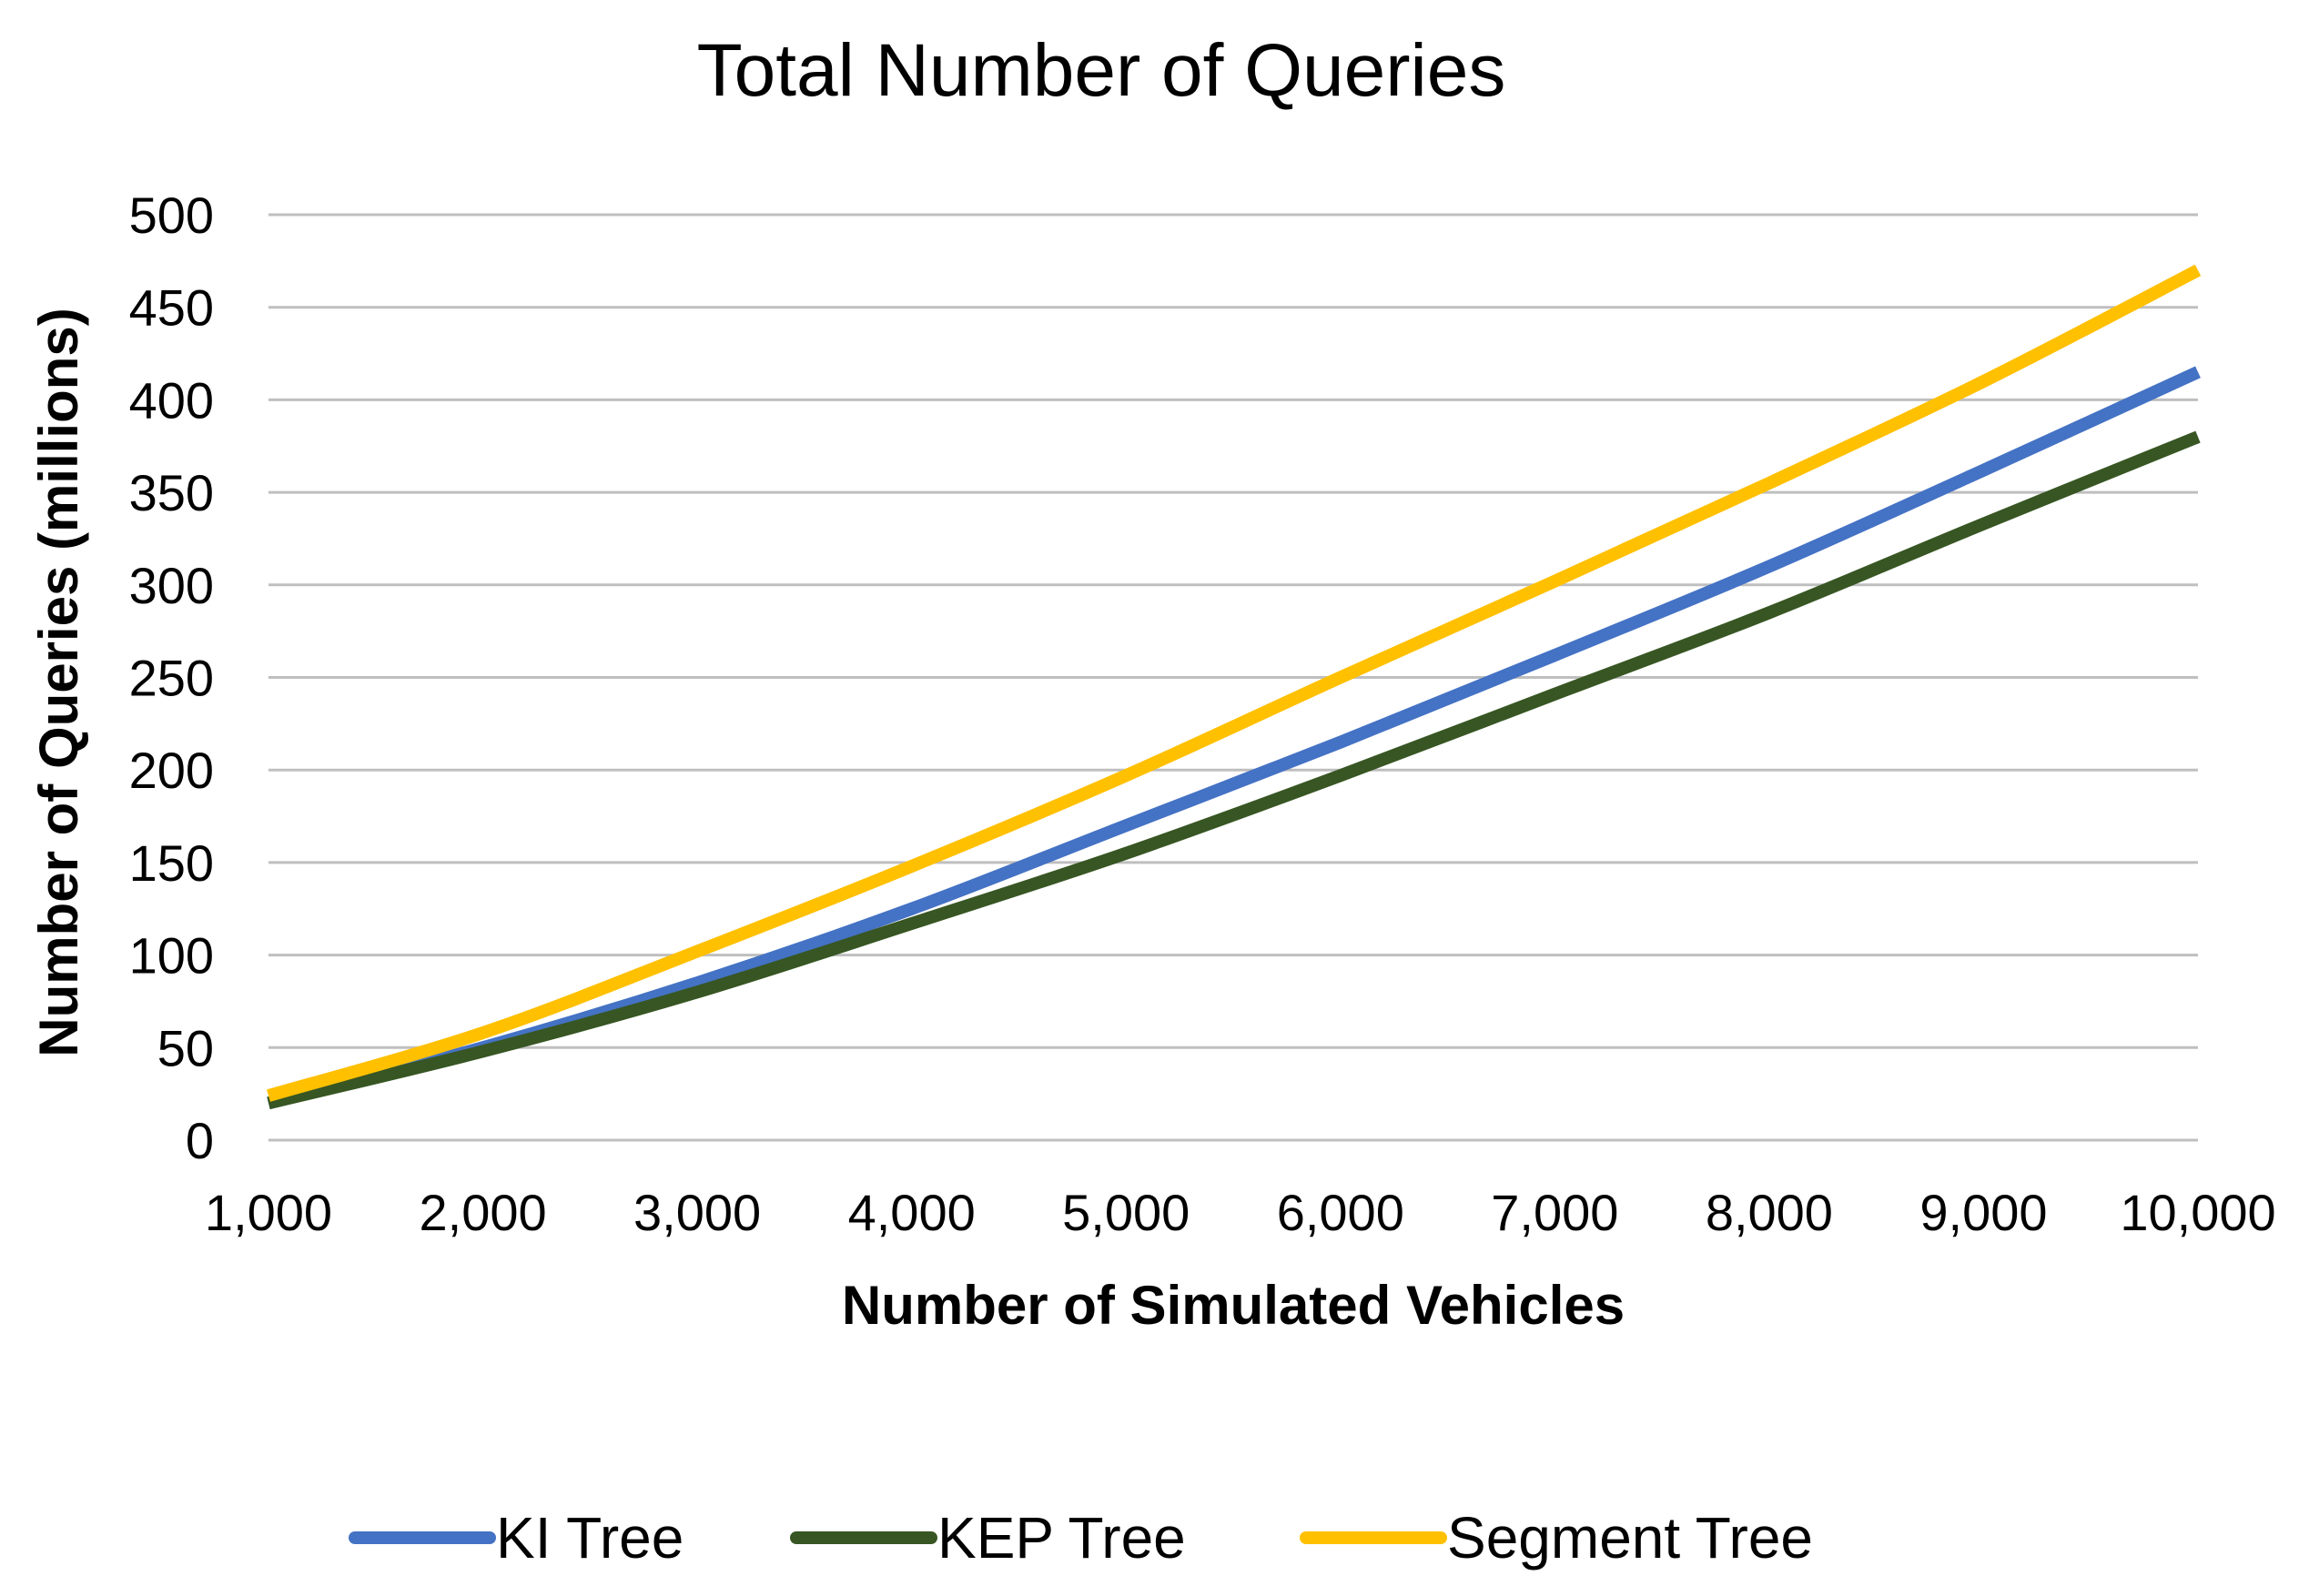 The image size is (2309, 1596). What do you see at coordinates (1234, 1306) in the screenshot?
I see `x-axis-label: Number of Simulated Vehicles` at bounding box center [1234, 1306].